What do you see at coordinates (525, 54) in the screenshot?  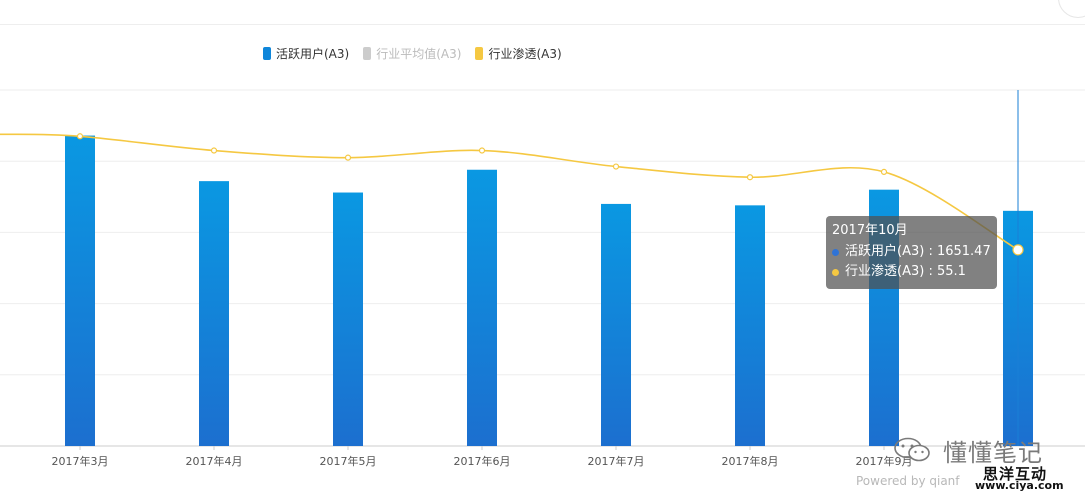 I see `legend-label-2: 行业渗透(A3)` at bounding box center [525, 54].